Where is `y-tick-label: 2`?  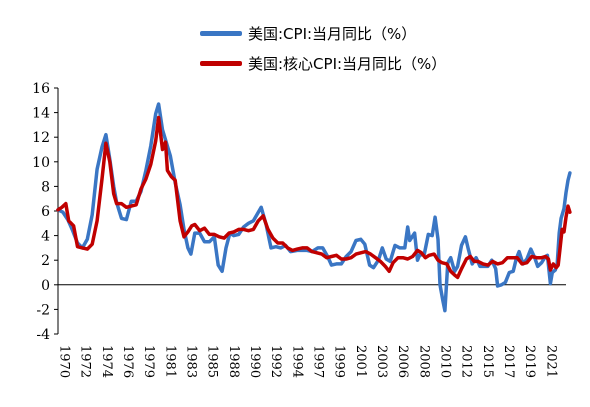
y-tick-label: 2 is located at coordinates (45, 261).